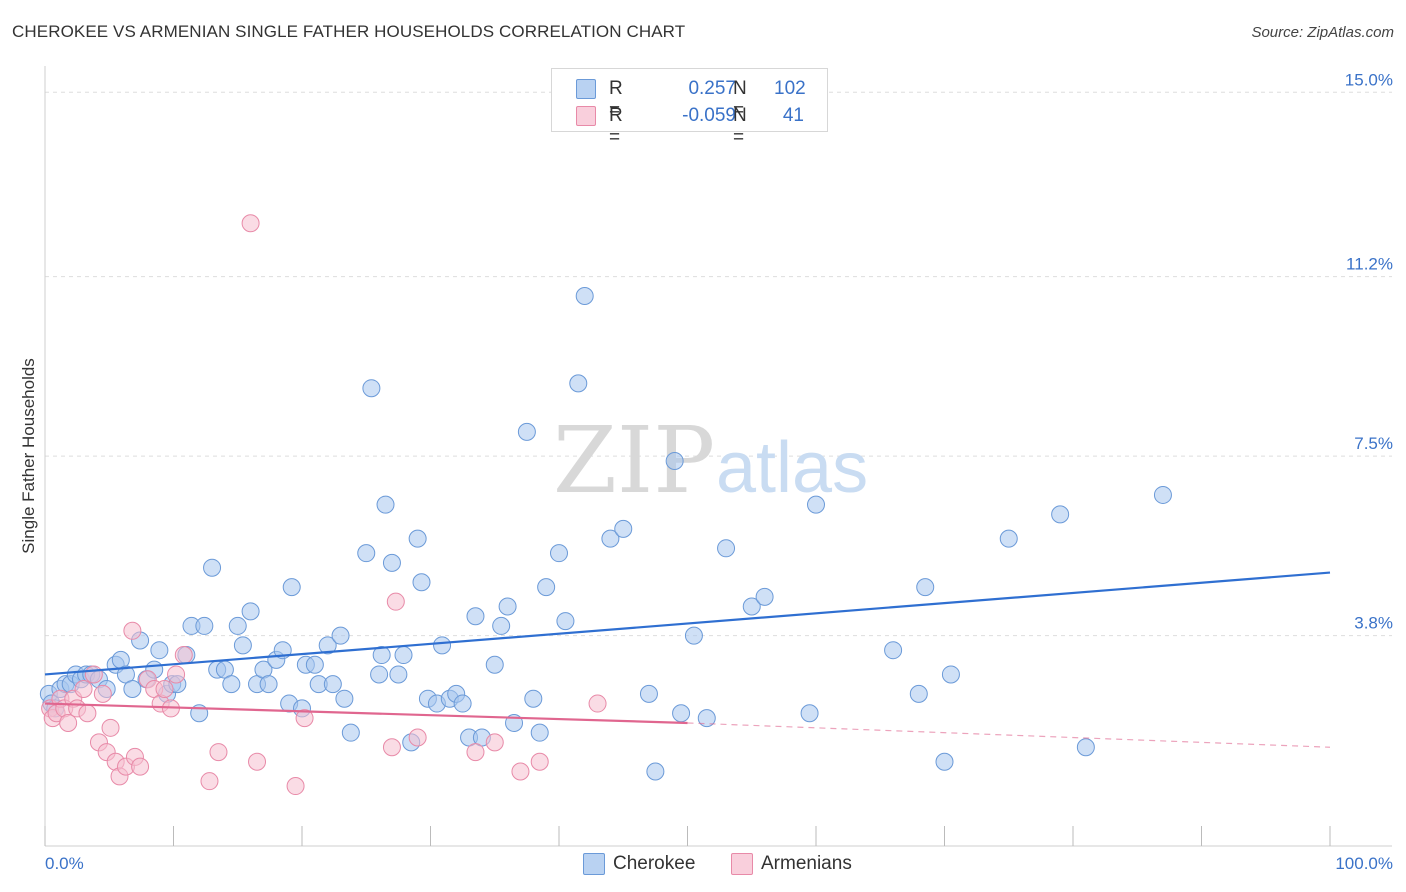 The image size is (1406, 892). I want to click on watermark-zip: ZIP, so click(634, 460).